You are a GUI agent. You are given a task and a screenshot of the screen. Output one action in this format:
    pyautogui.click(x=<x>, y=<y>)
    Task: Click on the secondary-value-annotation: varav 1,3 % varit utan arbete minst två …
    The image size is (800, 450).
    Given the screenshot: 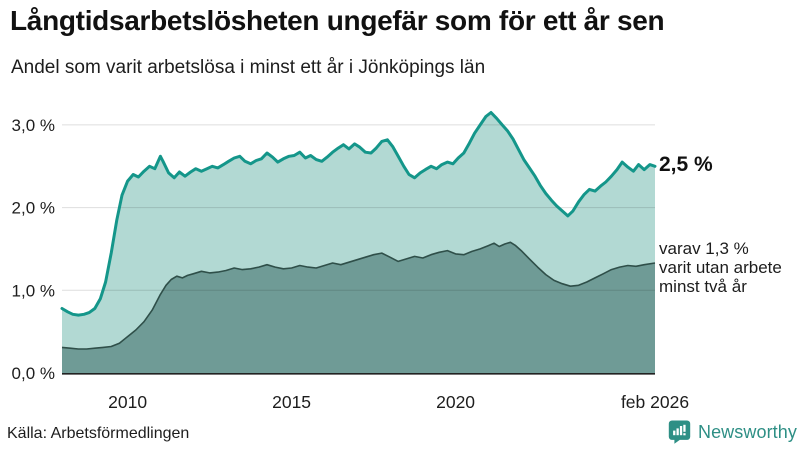 What is the action you would take?
    pyautogui.click(x=720, y=267)
    